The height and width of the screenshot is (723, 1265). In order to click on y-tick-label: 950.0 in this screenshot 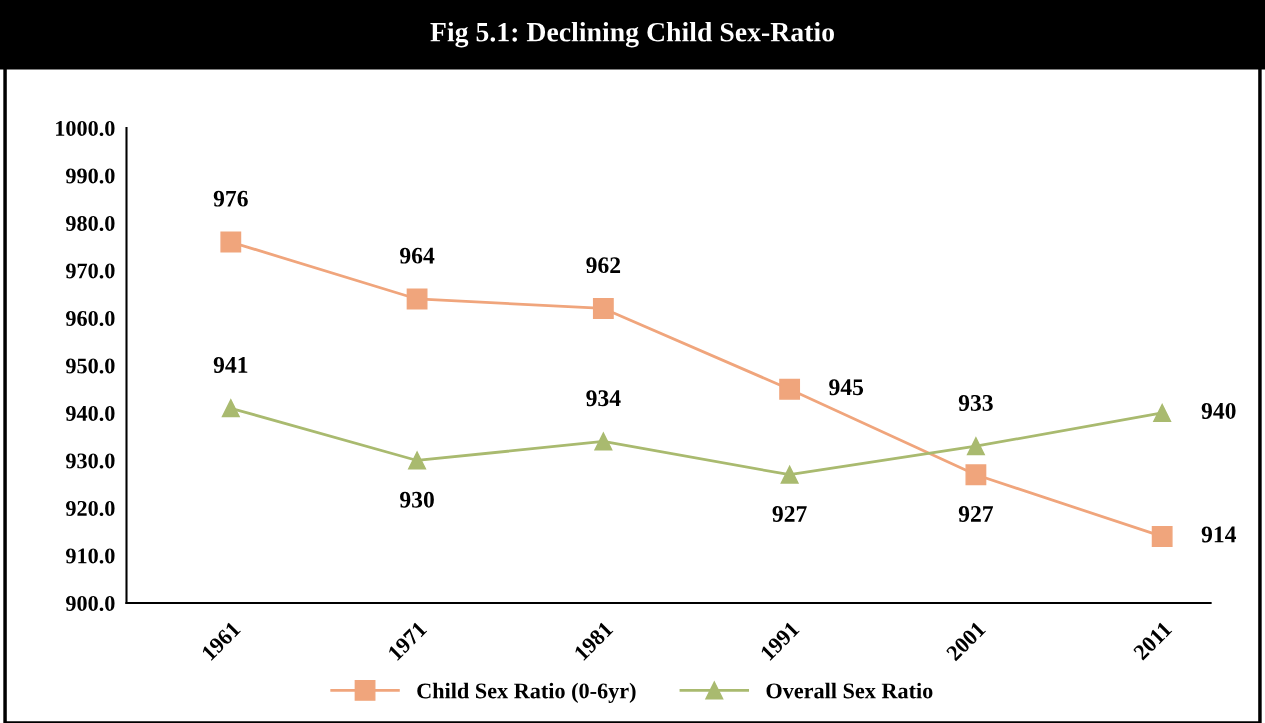, I will do `click(90, 366)`.